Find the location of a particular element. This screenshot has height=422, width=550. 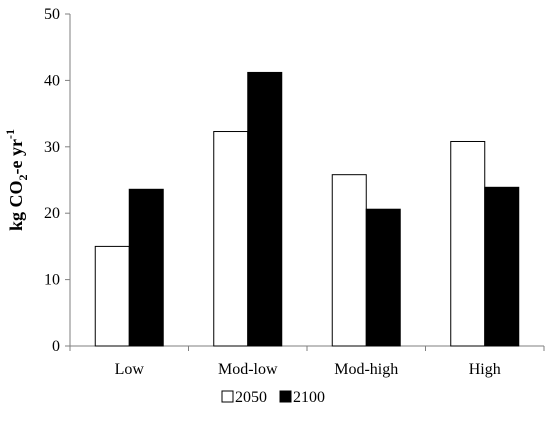

y-tick-label: 30 is located at coordinates (52, 147).